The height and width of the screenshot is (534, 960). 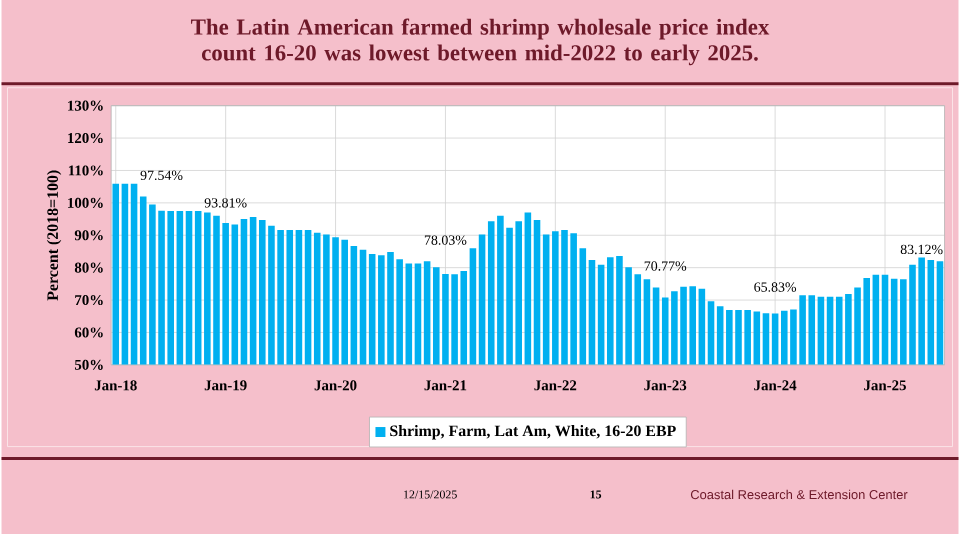 What do you see at coordinates (480, 42) in the screenshot?
I see `chart-title: The Latin American farmed shrimp wholesale price index count 16-20 was lowest between mid-2022 to early 2025.` at bounding box center [480, 42].